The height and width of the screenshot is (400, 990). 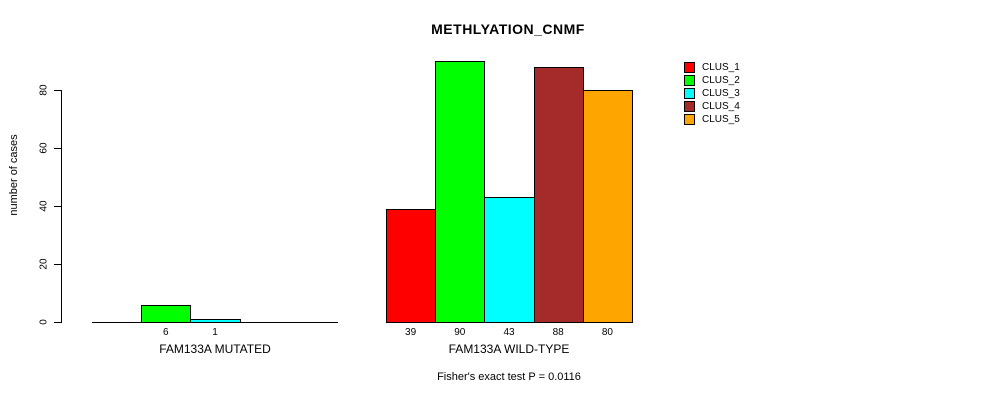 I want to click on legend-item: CLUS_5, so click(x=712, y=119).